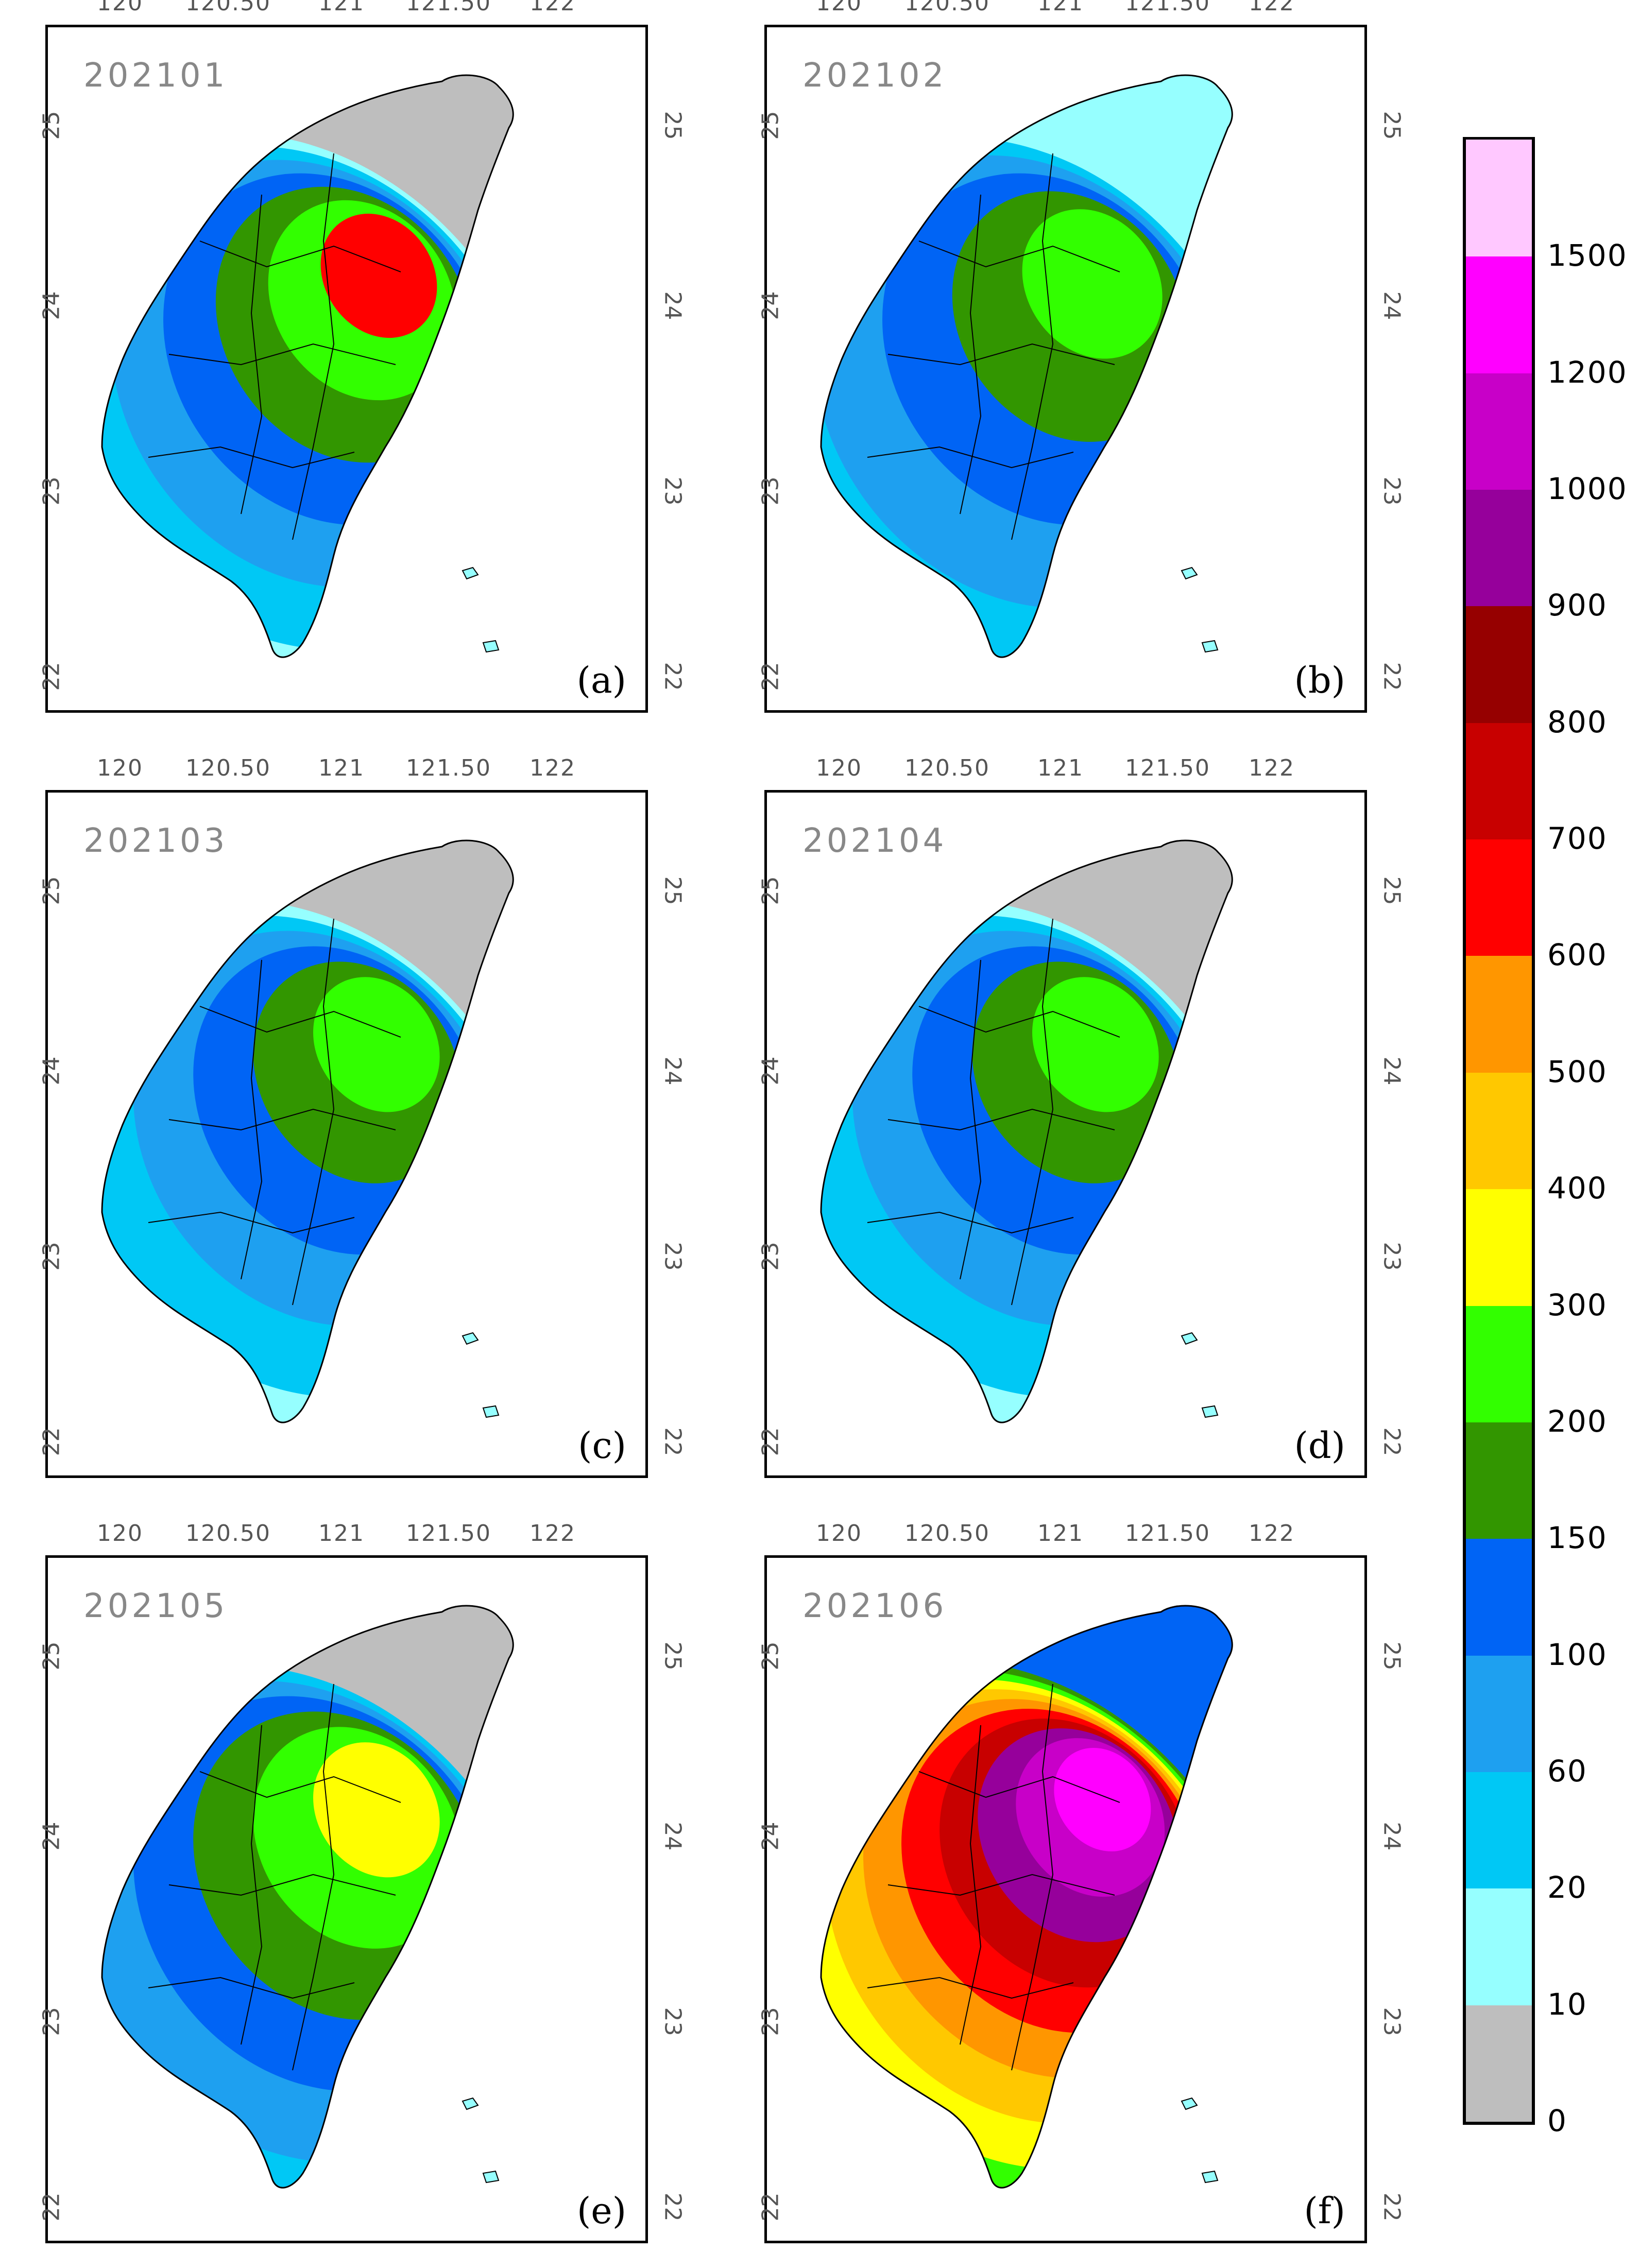 This screenshot has height=2268, width=1640. I want to click on panel-label: (b), so click(1319, 680).